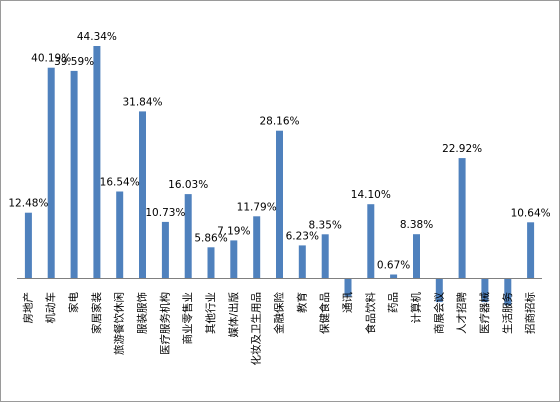 The image size is (560, 402). What do you see at coordinates (324, 313) in the screenshot?
I see `category-label-14: 保健食品` at bounding box center [324, 313].